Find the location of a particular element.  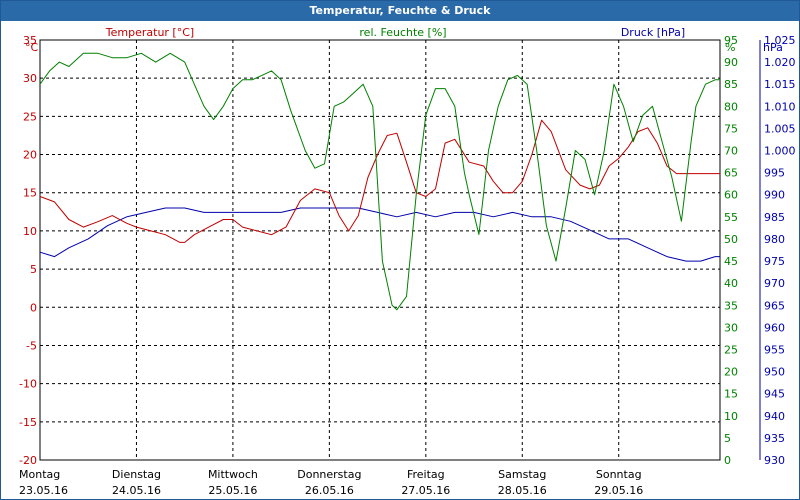

pressure-tick-label: 1.020 is located at coordinates (780, 62).